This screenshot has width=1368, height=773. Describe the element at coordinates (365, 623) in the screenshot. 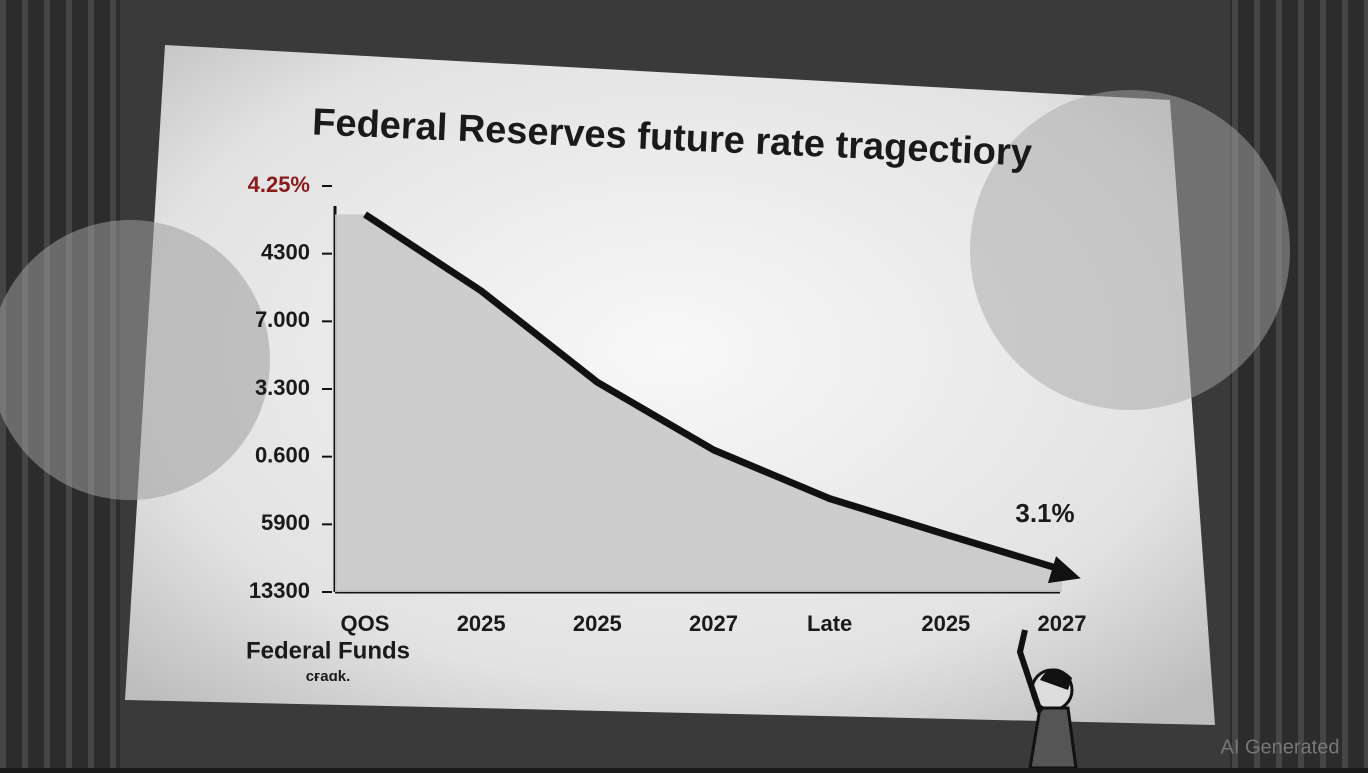

I see `x-tick-label: QOS` at that location.